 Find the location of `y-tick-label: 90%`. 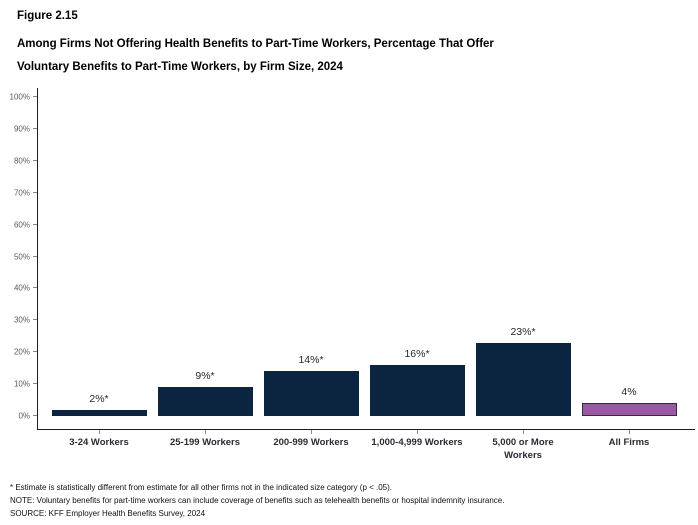

y-tick-label: 90% is located at coordinates (21, 129).